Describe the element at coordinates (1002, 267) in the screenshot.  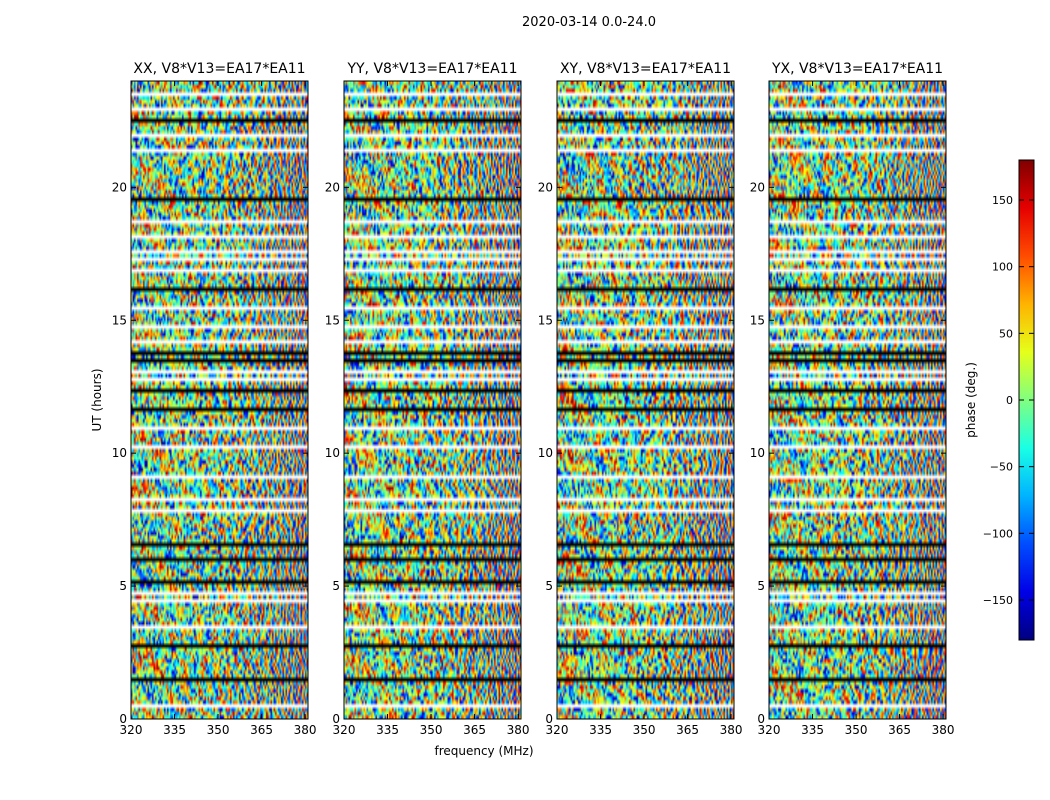
I see `colorbar-tick-label: 100` at that location.